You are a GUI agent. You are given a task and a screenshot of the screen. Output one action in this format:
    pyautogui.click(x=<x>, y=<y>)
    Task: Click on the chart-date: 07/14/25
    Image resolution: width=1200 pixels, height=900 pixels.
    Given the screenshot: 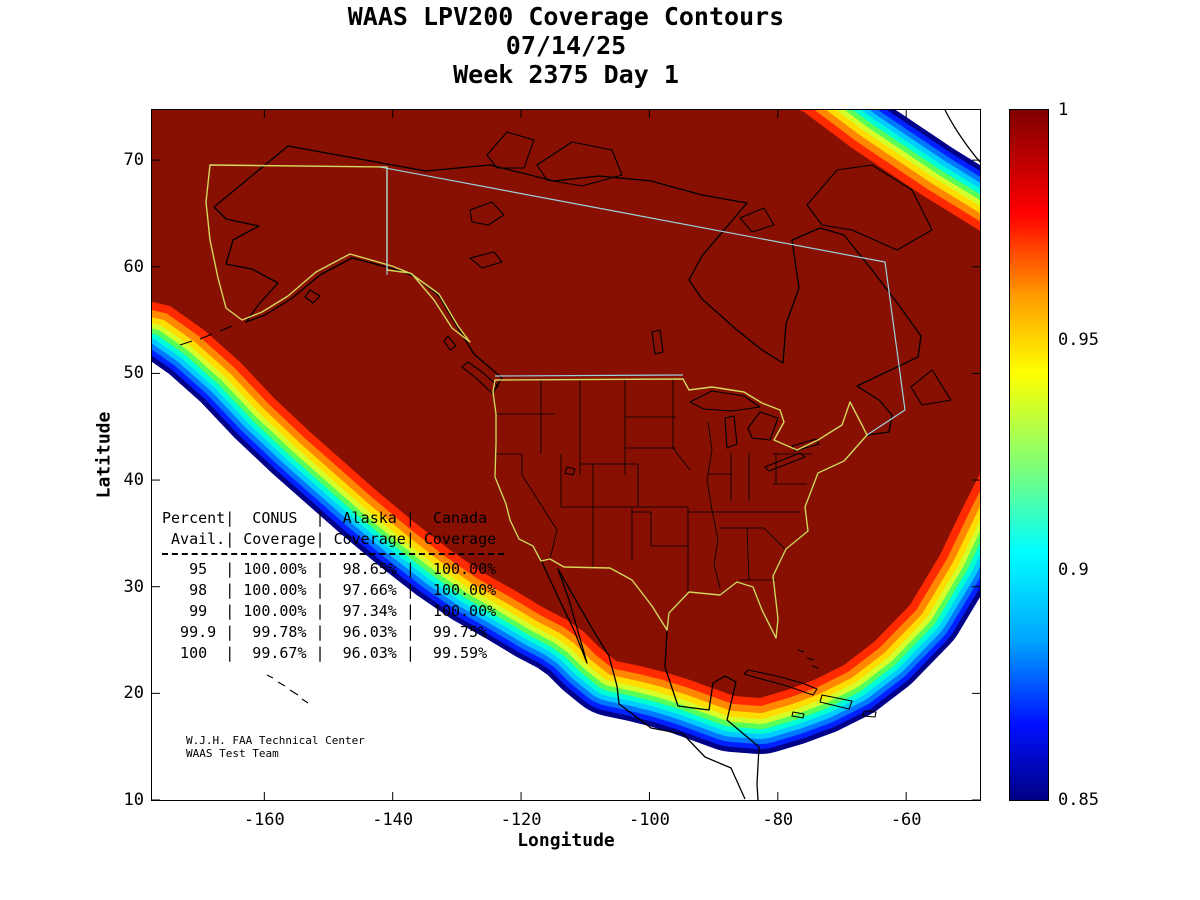 What is the action you would take?
    pyautogui.click(x=566, y=45)
    